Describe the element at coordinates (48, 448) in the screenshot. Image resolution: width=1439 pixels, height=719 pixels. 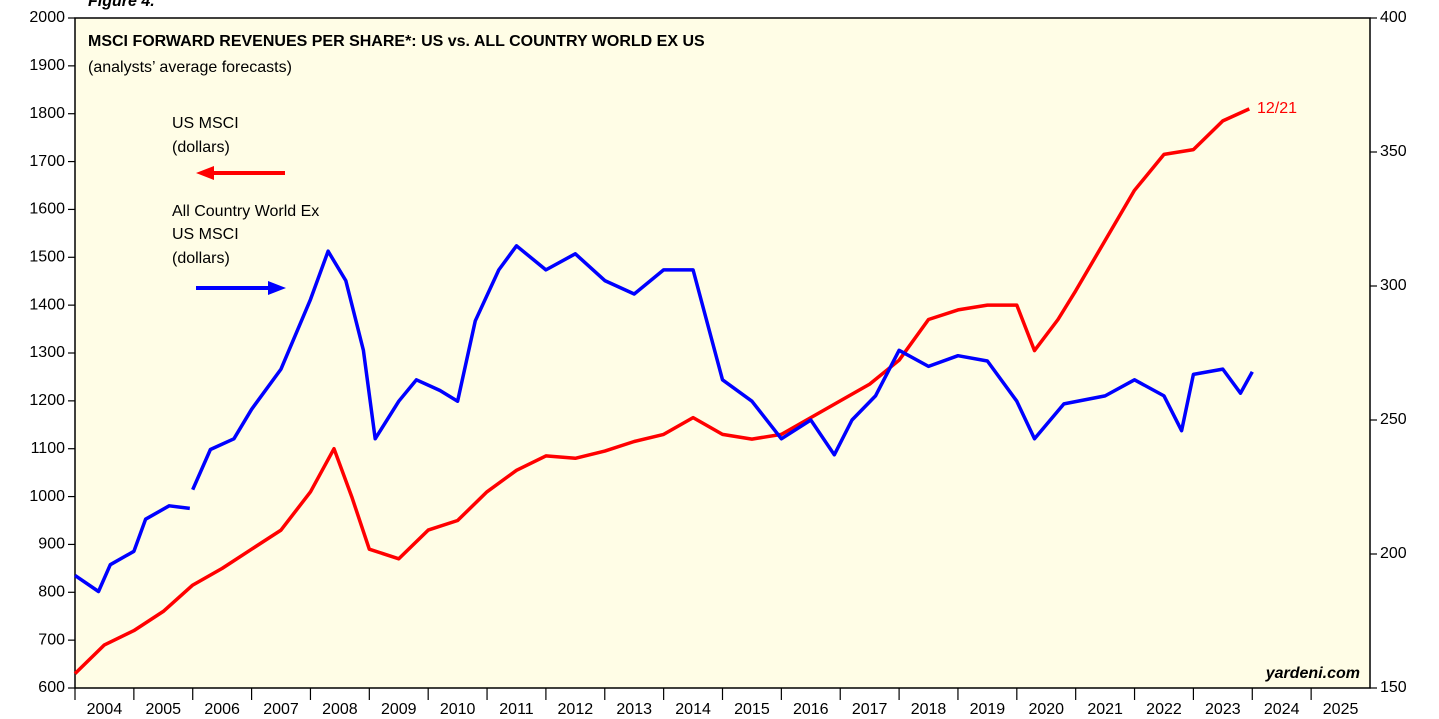
I see `y-tick-label: 1100` at that location.